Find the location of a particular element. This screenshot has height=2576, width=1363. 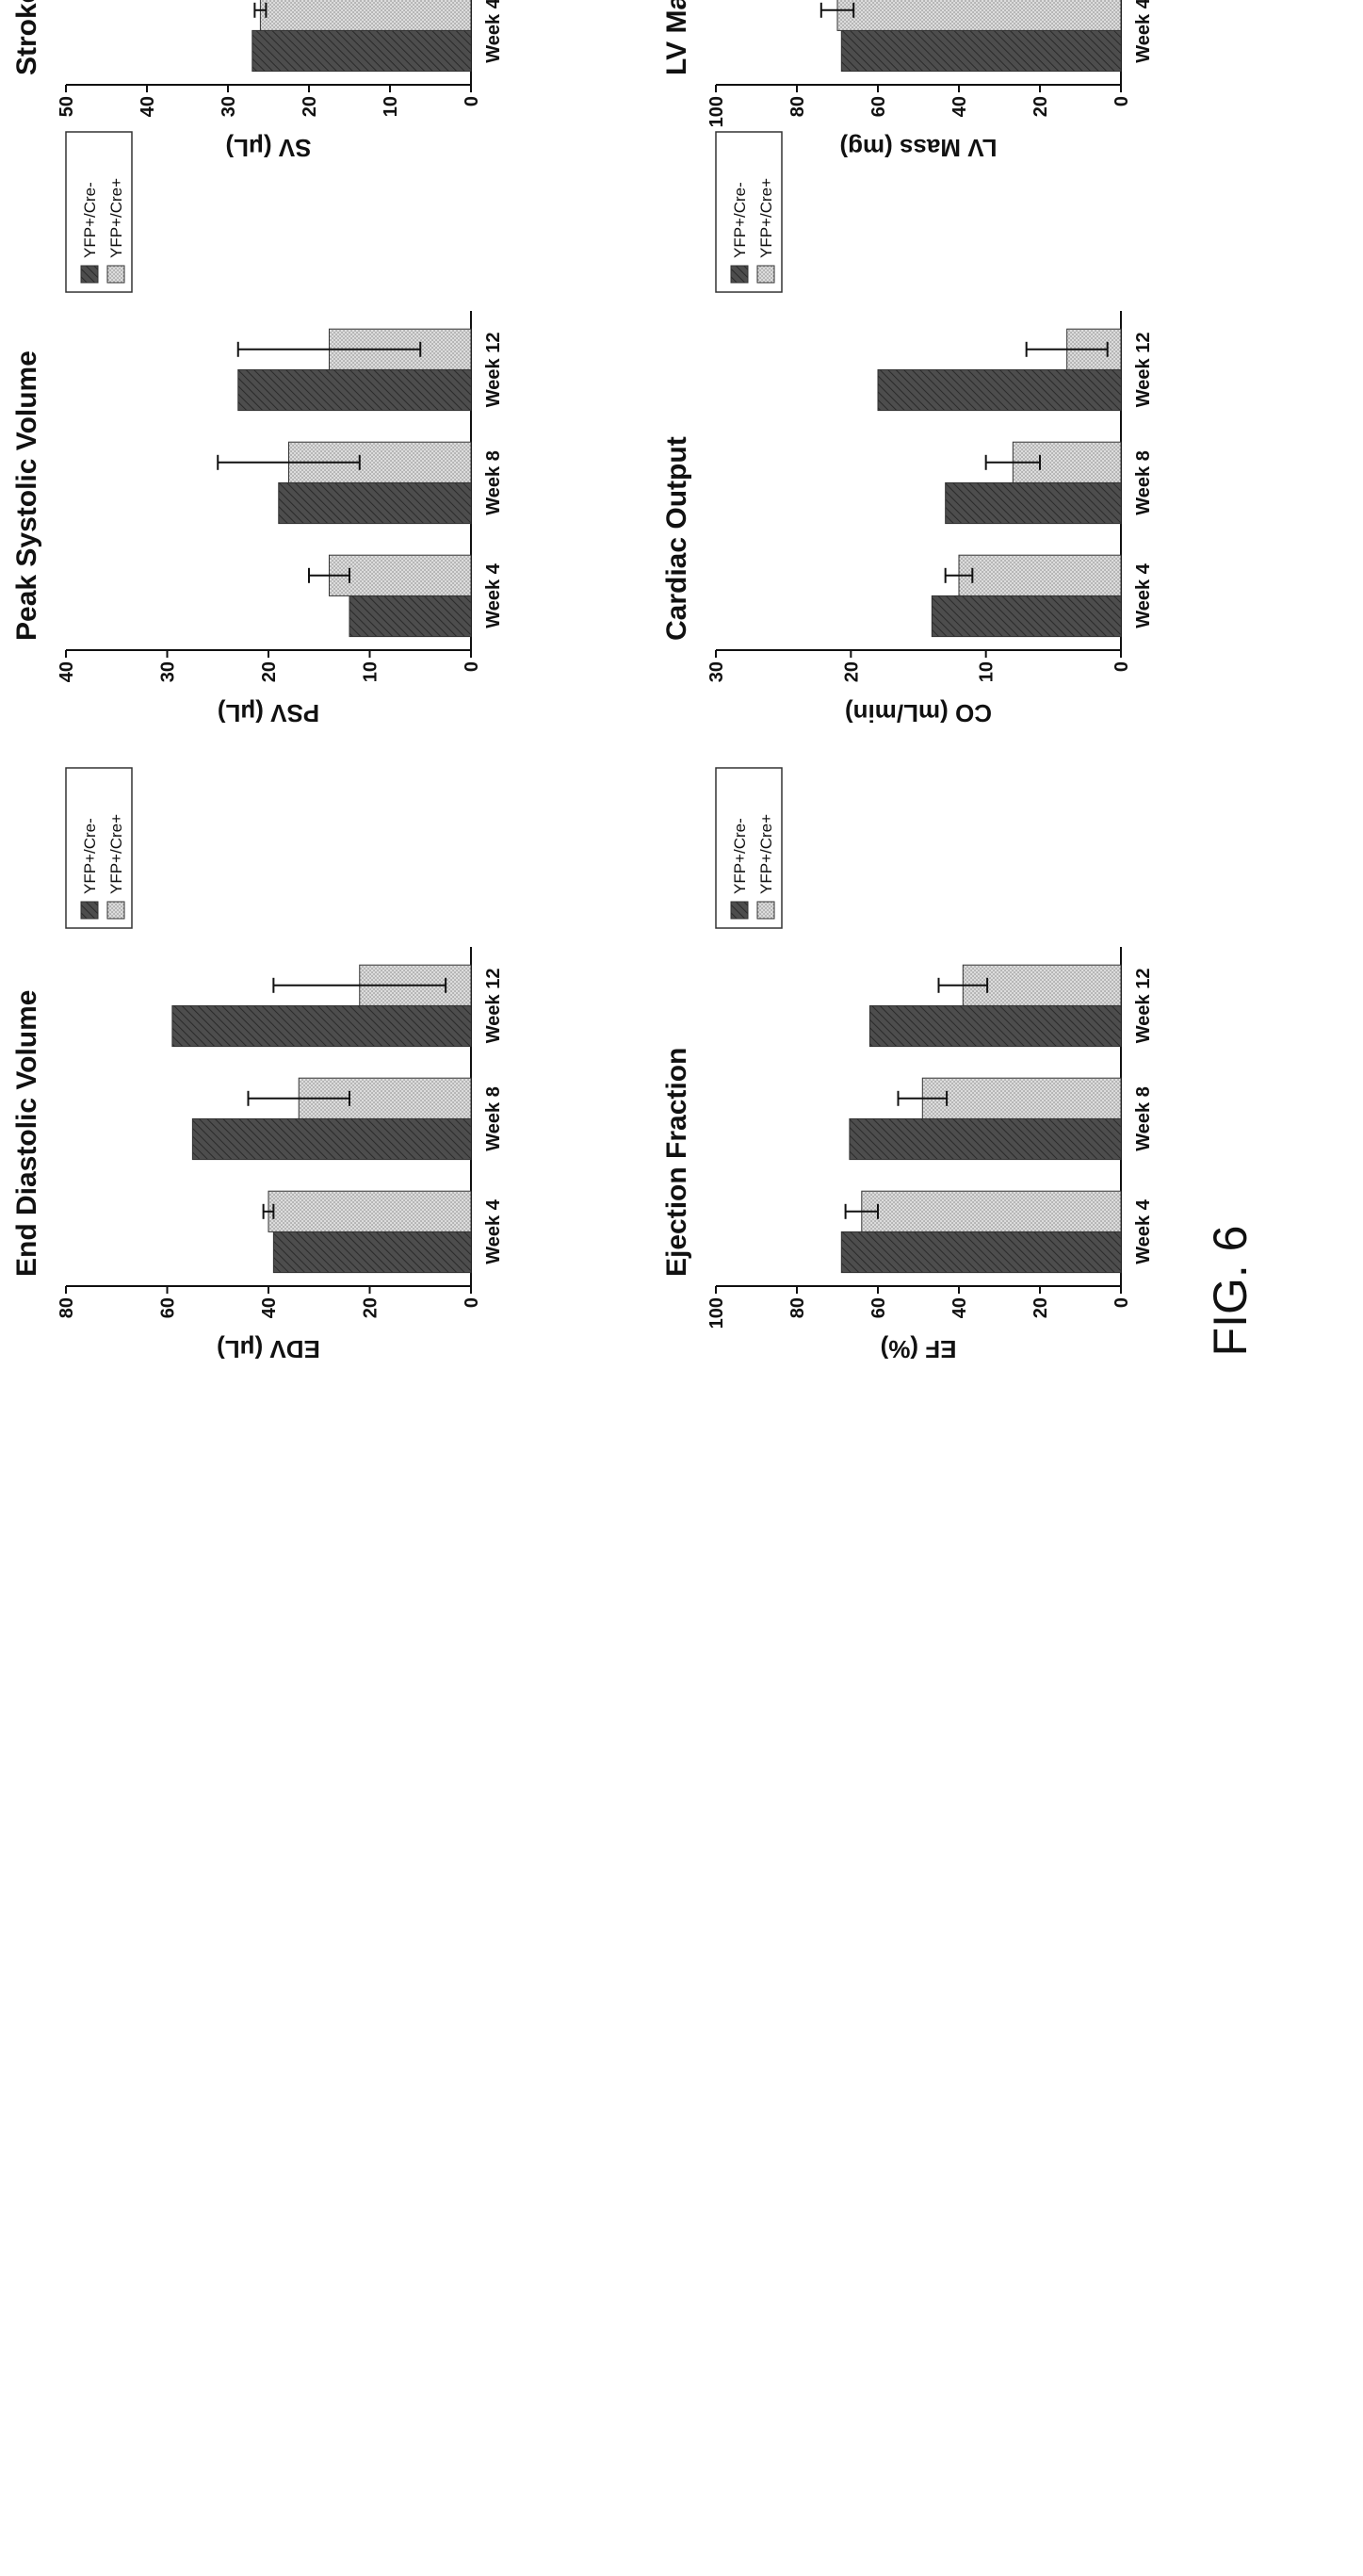

y-axis-label: EDV (μL) is located at coordinates (269, 1349).